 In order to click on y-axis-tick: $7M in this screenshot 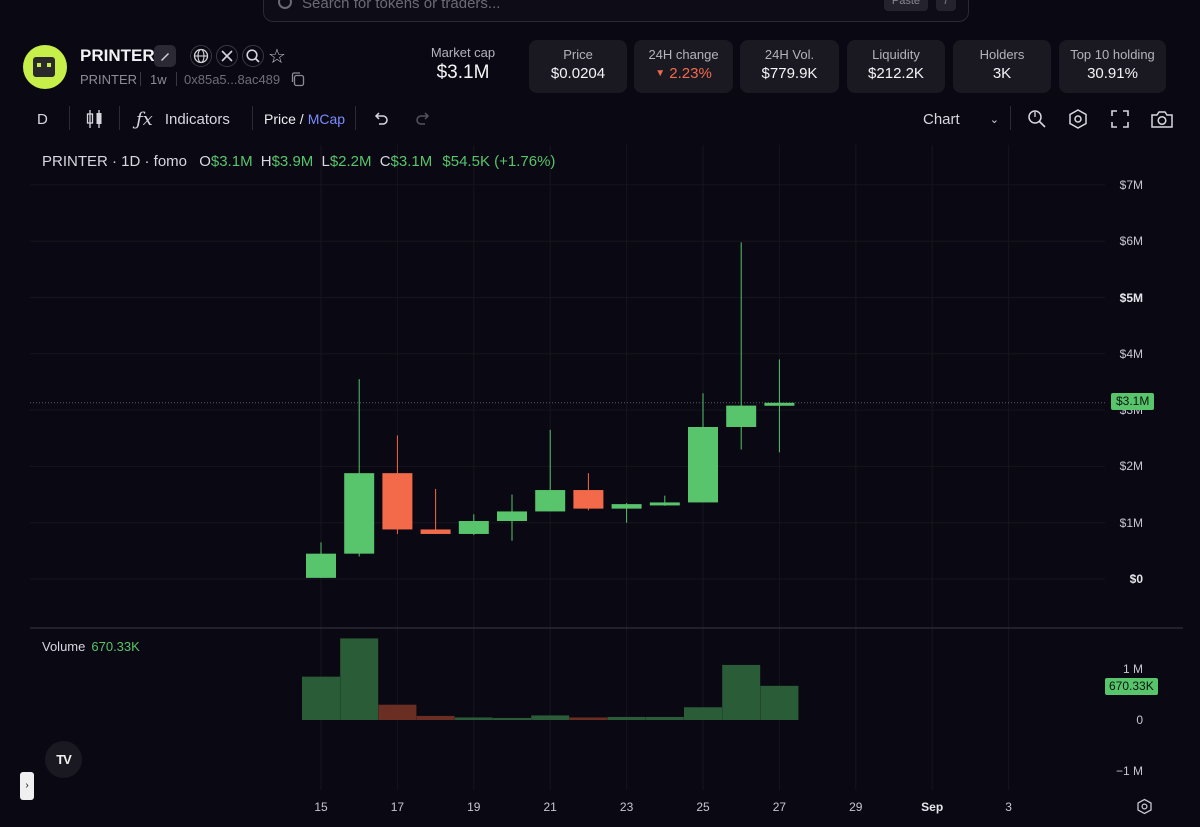, I will do `click(1131, 184)`.